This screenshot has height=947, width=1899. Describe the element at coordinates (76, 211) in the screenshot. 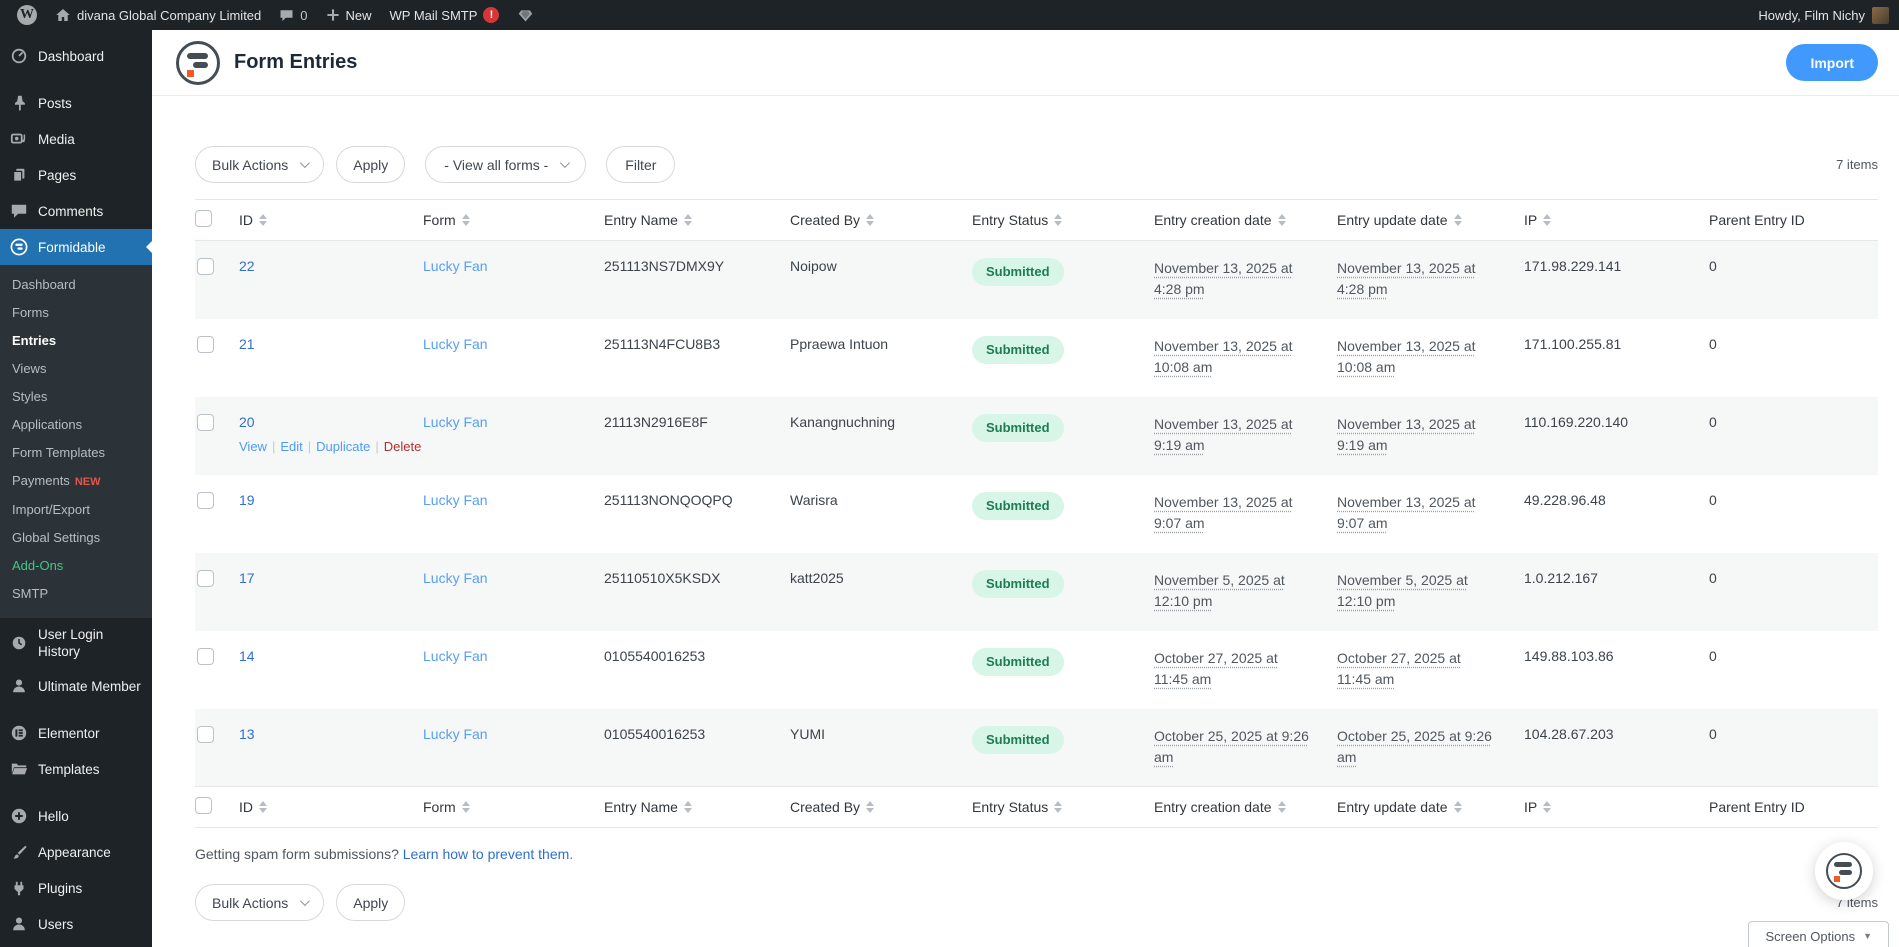

I see `sidebar-item-comments: Comments` at that location.